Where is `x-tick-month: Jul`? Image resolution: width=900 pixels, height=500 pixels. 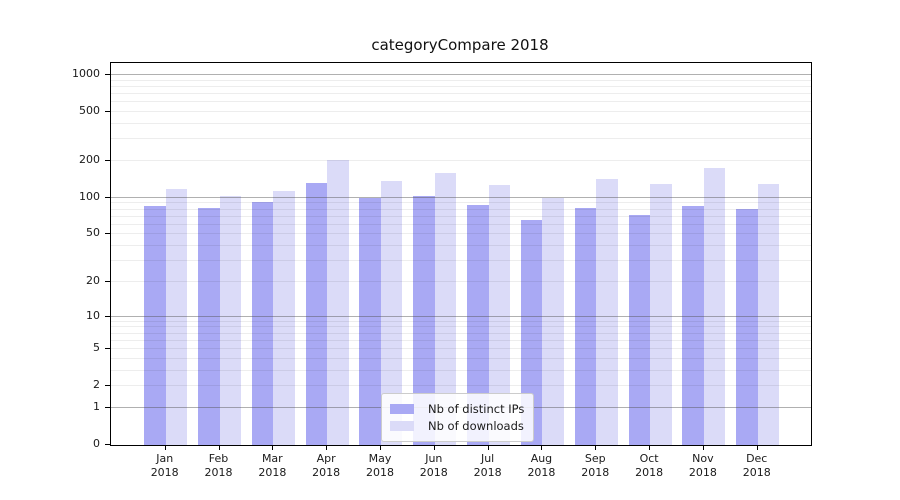 x-tick-month: Jul is located at coordinates (487, 458).